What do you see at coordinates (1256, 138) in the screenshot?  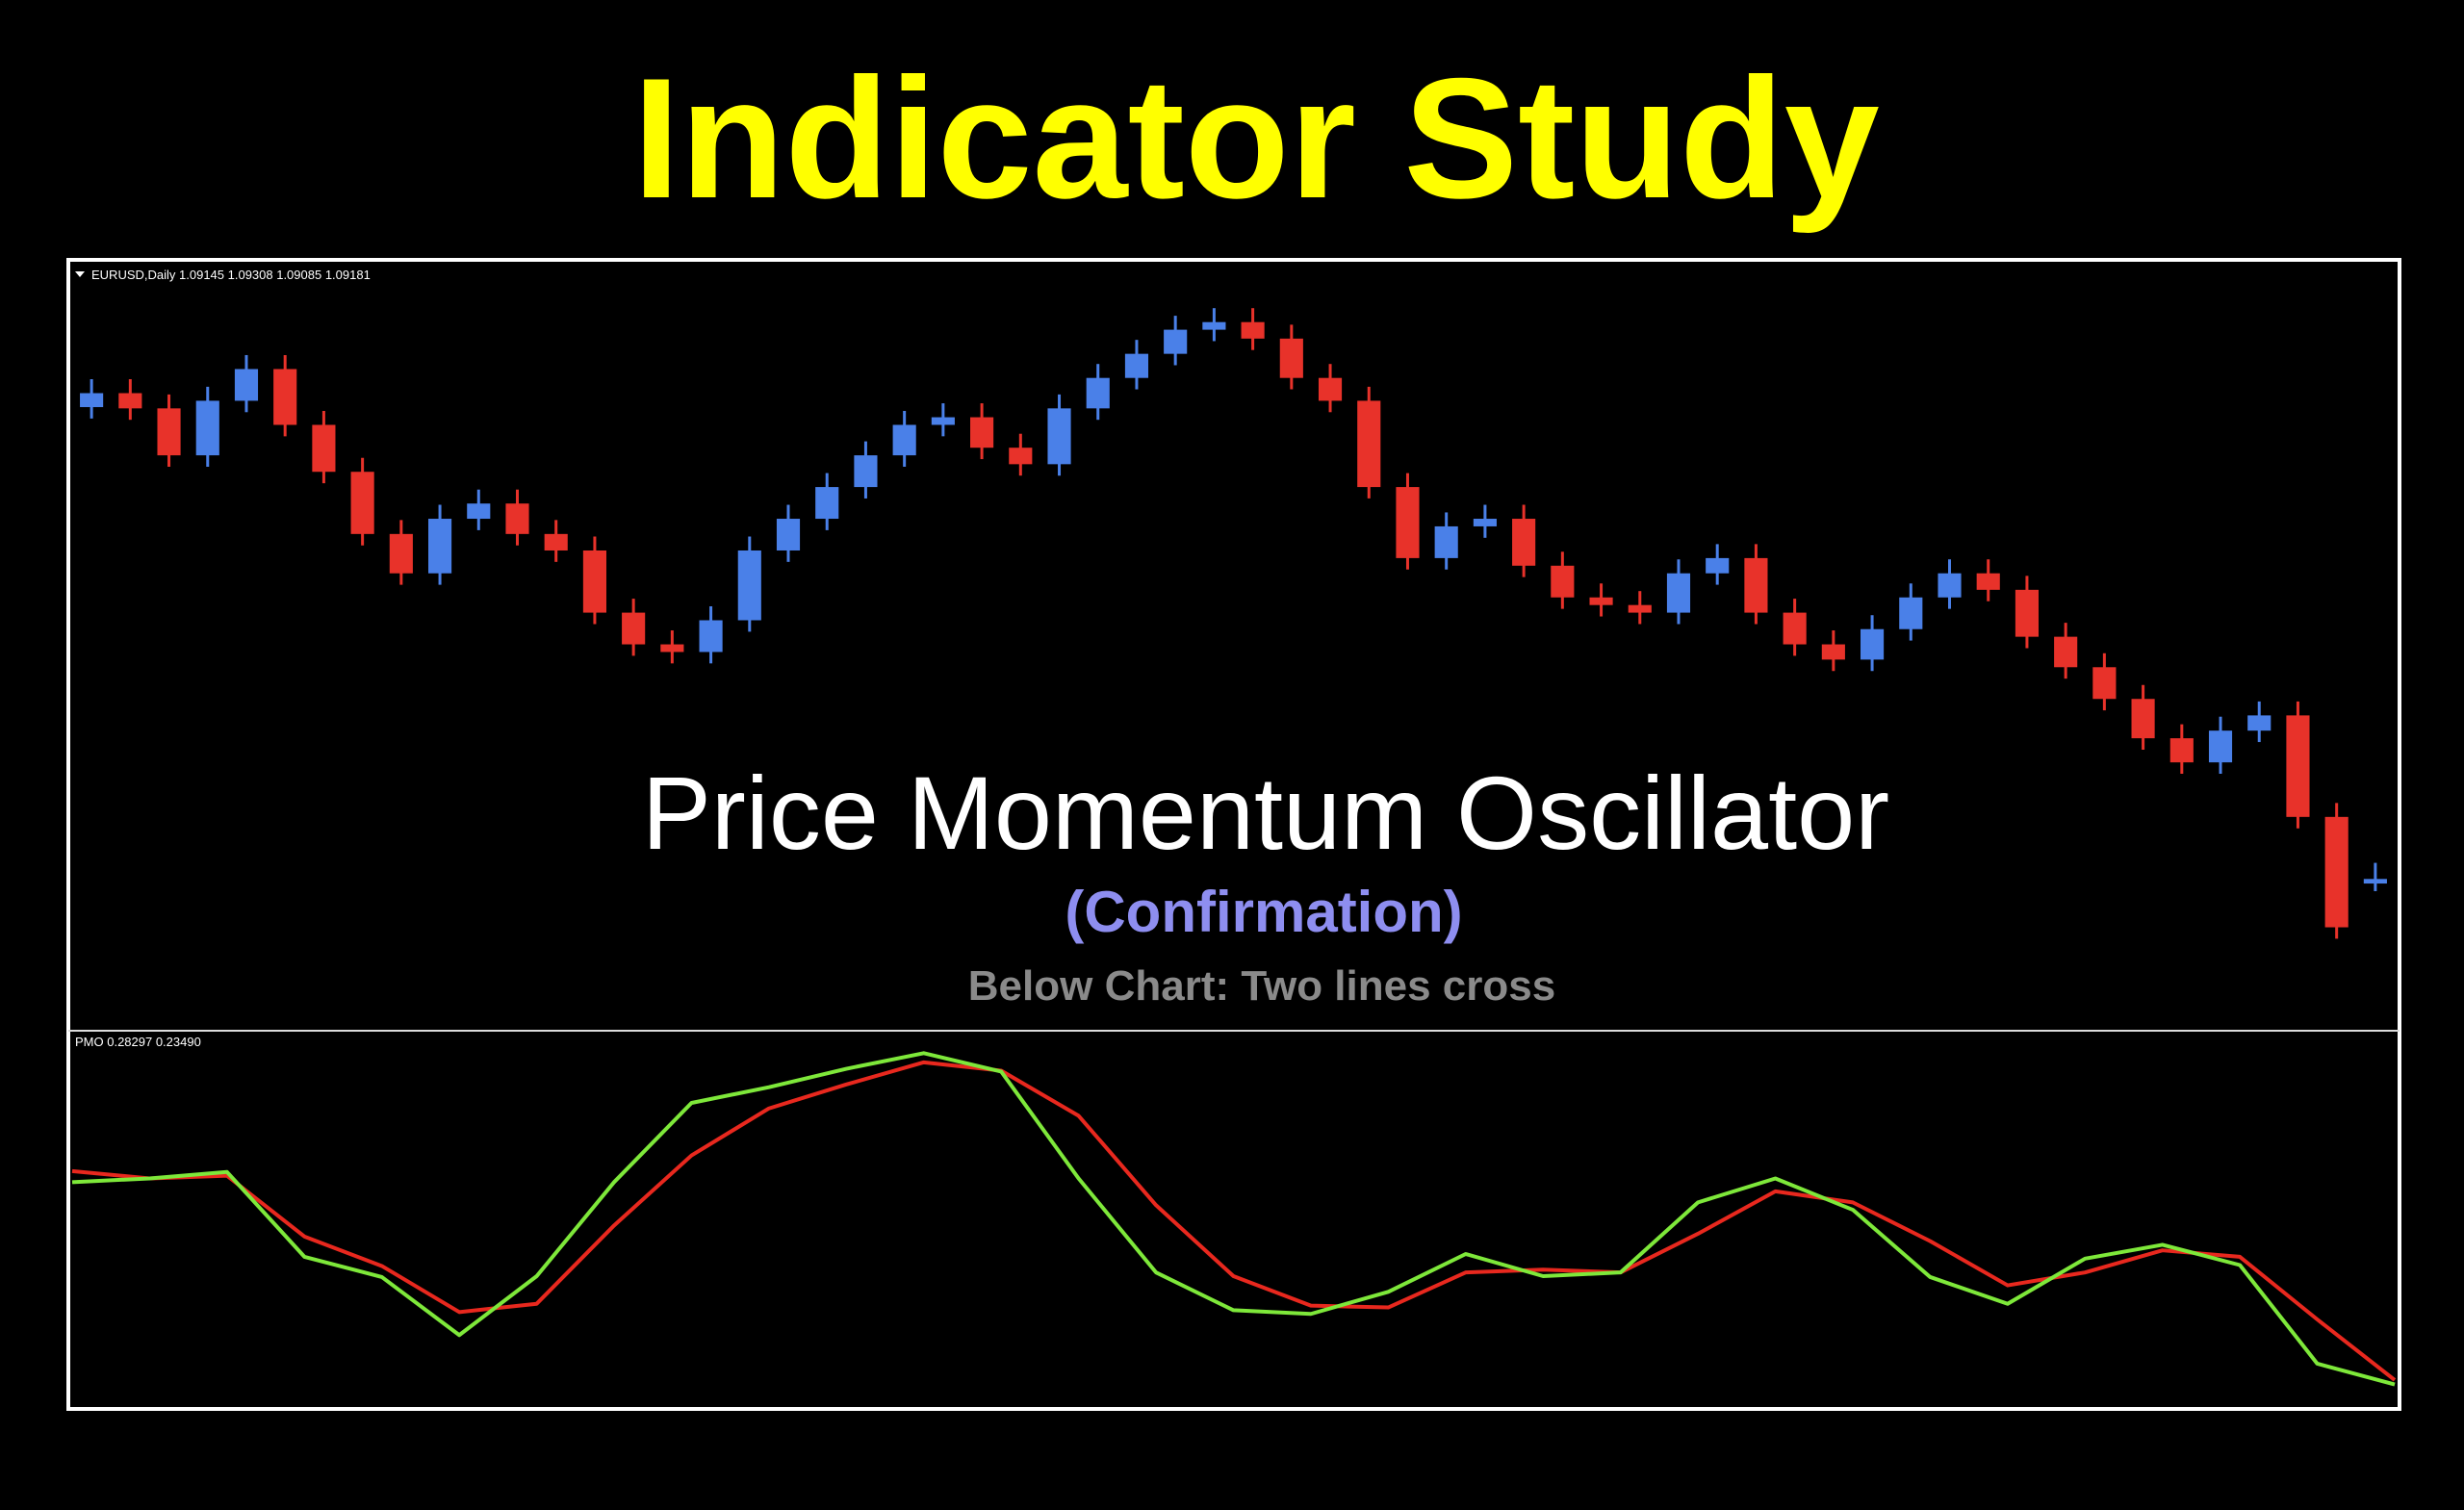 I see `slide-title: Indicator Study` at bounding box center [1256, 138].